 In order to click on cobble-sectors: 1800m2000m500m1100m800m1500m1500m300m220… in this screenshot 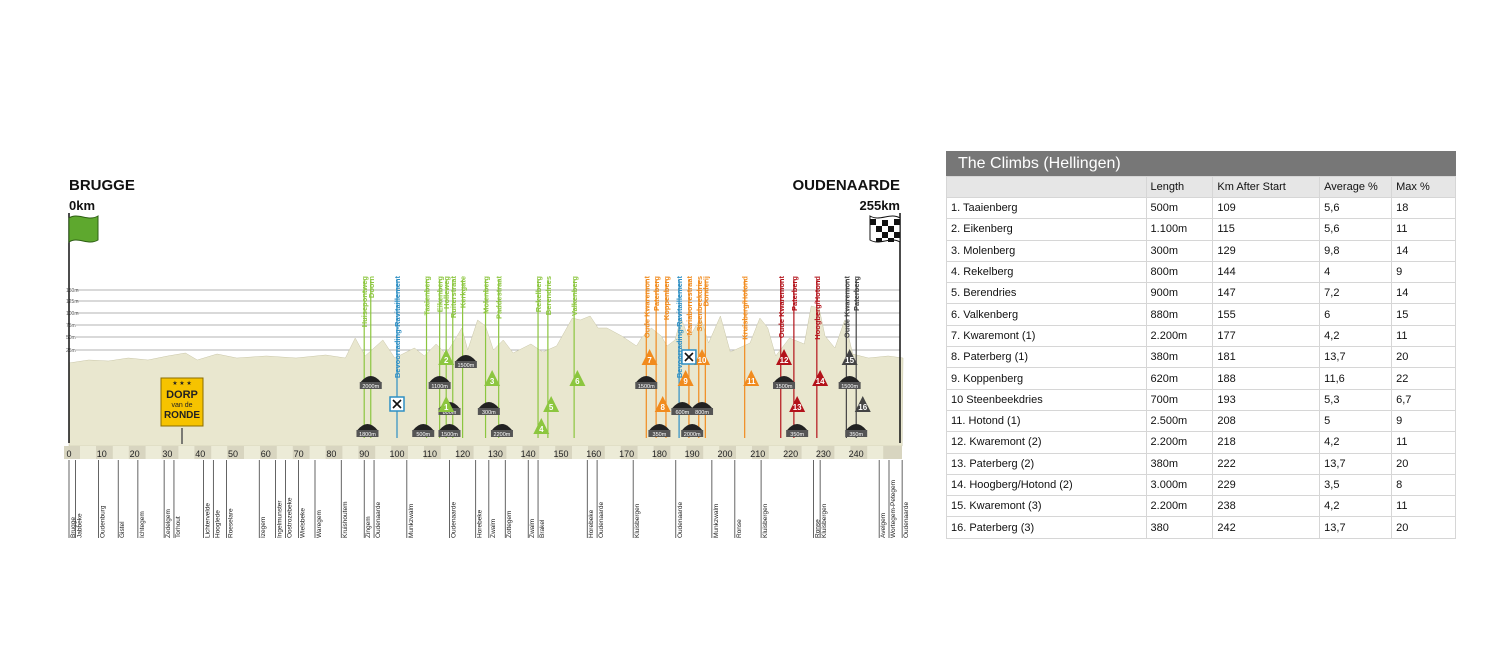, I will do `click(612, 396)`.